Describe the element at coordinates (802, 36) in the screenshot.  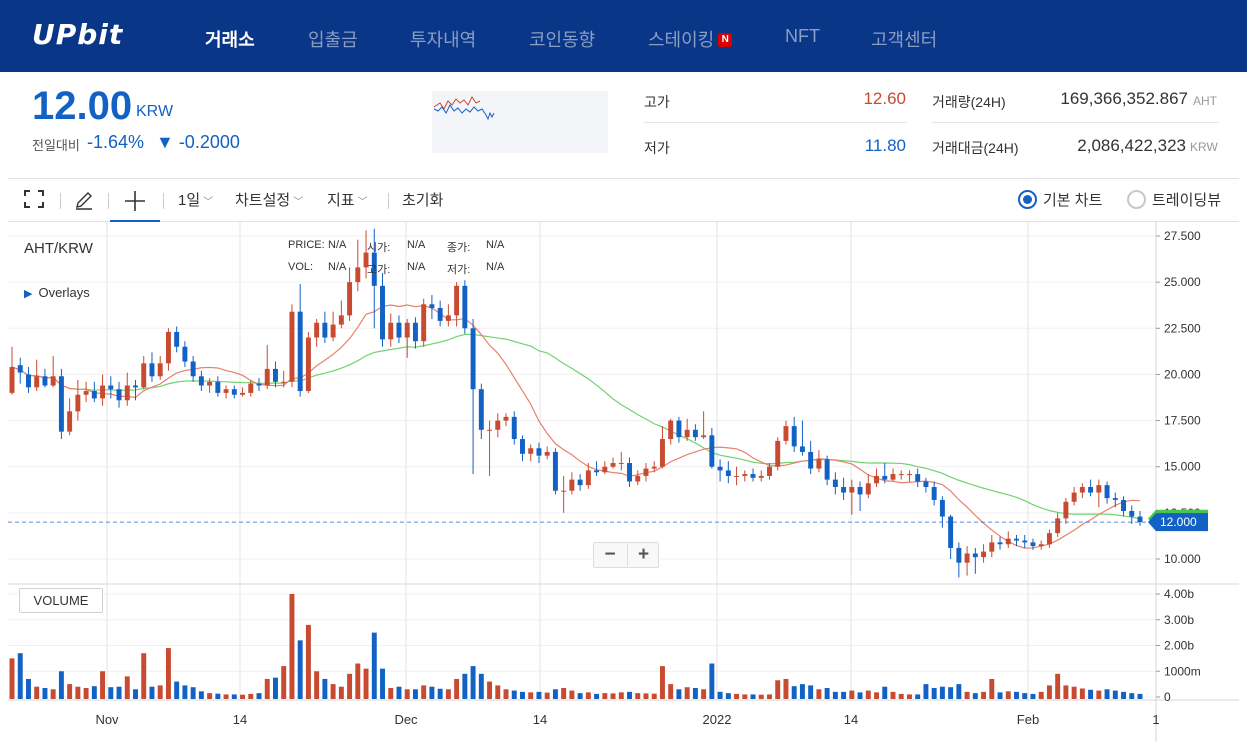
I see `nav-nft: NFT` at that location.